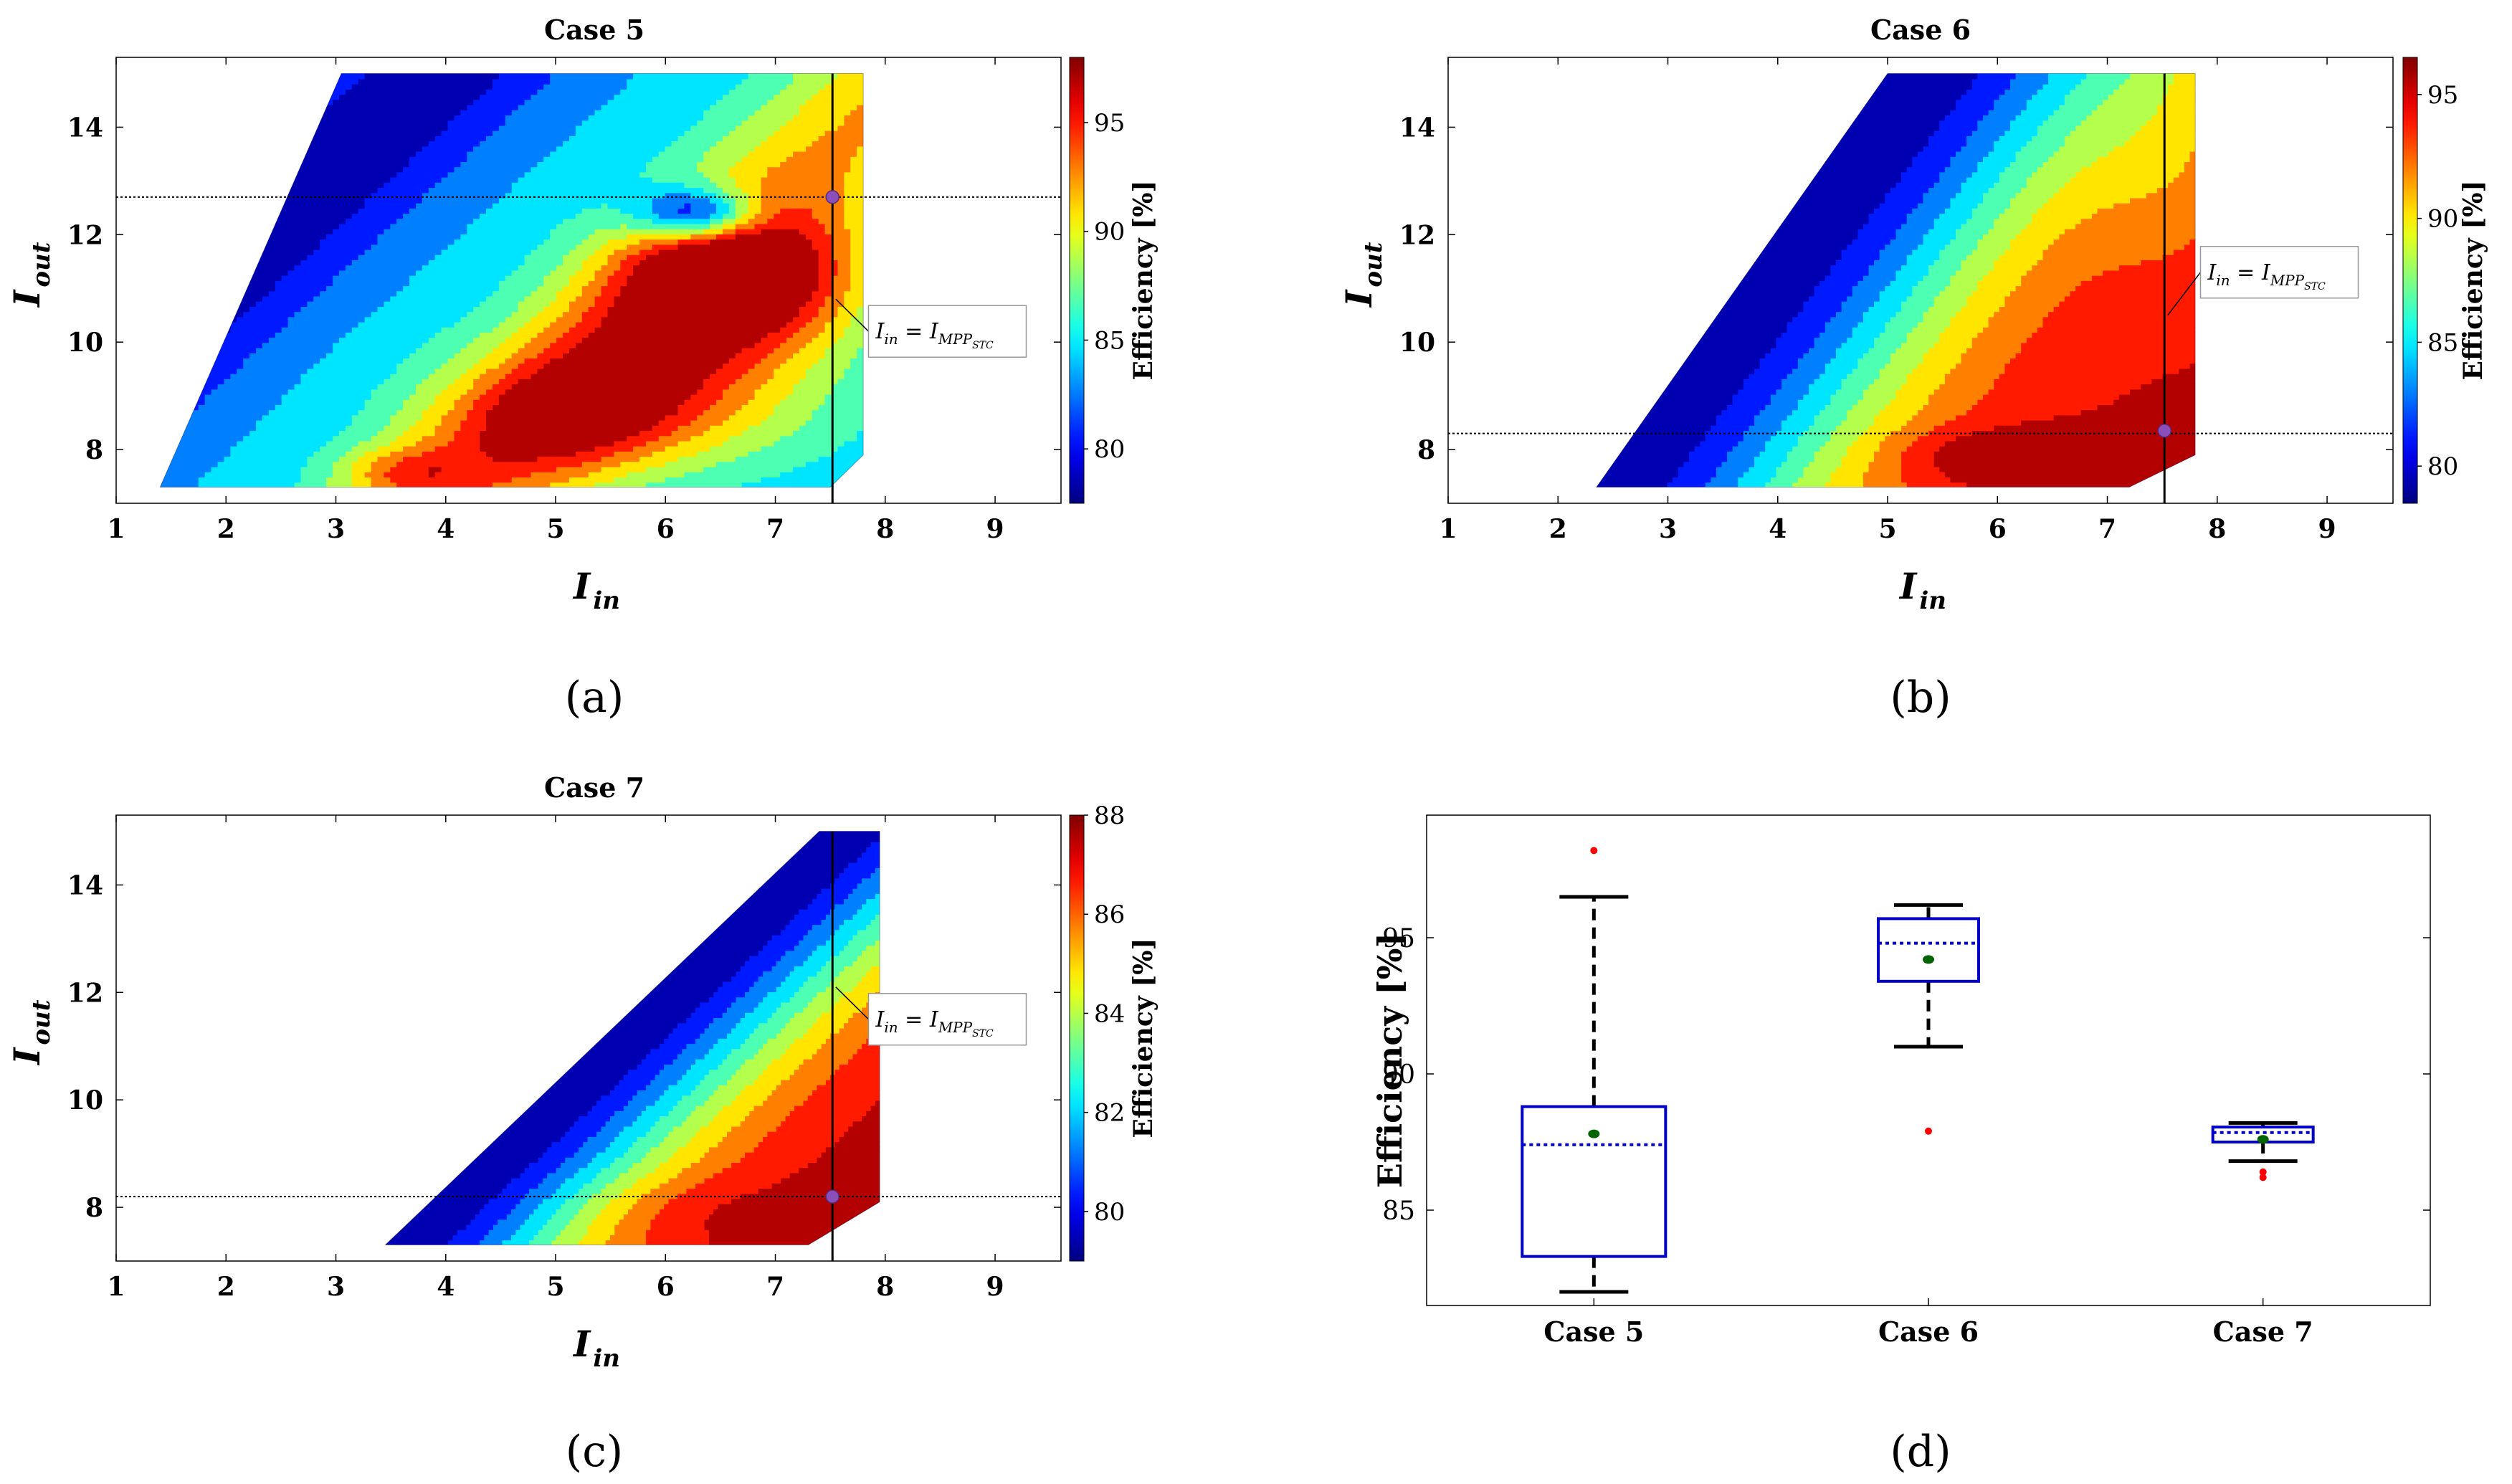 This screenshot has width=2512, height=1484. Describe the element at coordinates (1143, 281) in the screenshot. I see `panel-a-colorbar-label: Efficiency [%]` at that location.